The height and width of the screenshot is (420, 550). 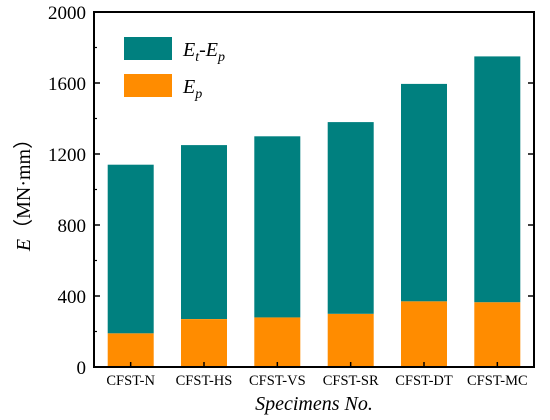 I want to click on y-axis-title-unit: （MN·mm）, so click(x=23, y=184).